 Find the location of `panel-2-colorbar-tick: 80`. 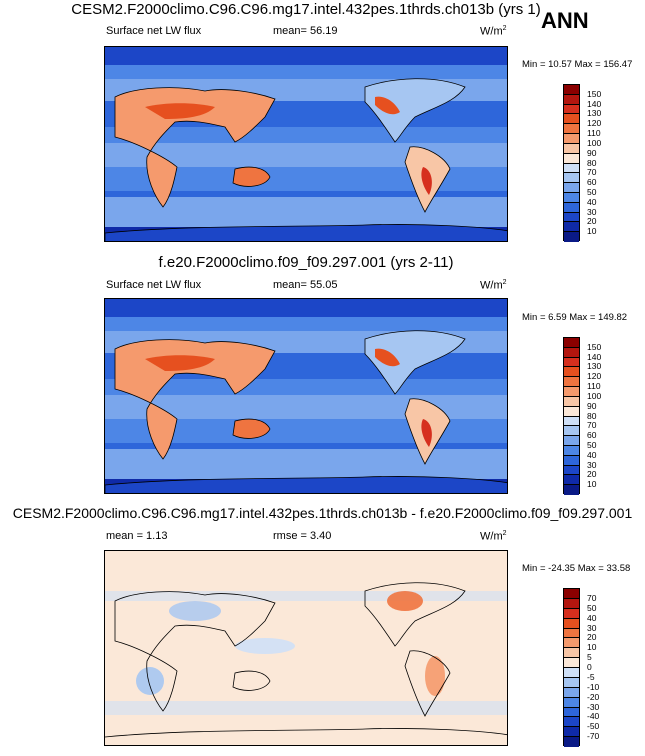

panel-2-colorbar-tick: 80 is located at coordinates (592, 415).